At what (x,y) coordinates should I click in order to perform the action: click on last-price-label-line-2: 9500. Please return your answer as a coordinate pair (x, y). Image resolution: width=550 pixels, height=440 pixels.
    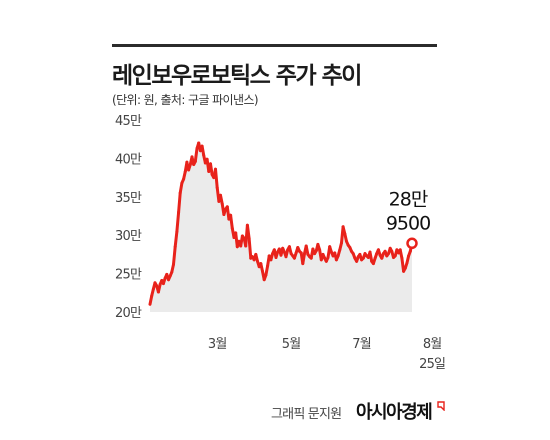
    Looking at the image, I should click on (408, 223).